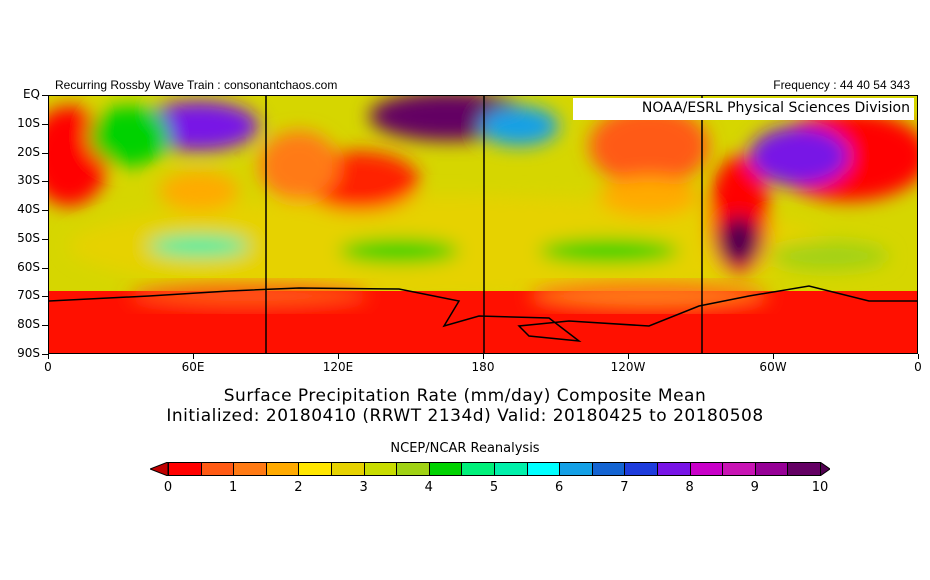  What do you see at coordinates (159, 469) in the screenshot?
I see `colorbar-under-arrow` at bounding box center [159, 469].